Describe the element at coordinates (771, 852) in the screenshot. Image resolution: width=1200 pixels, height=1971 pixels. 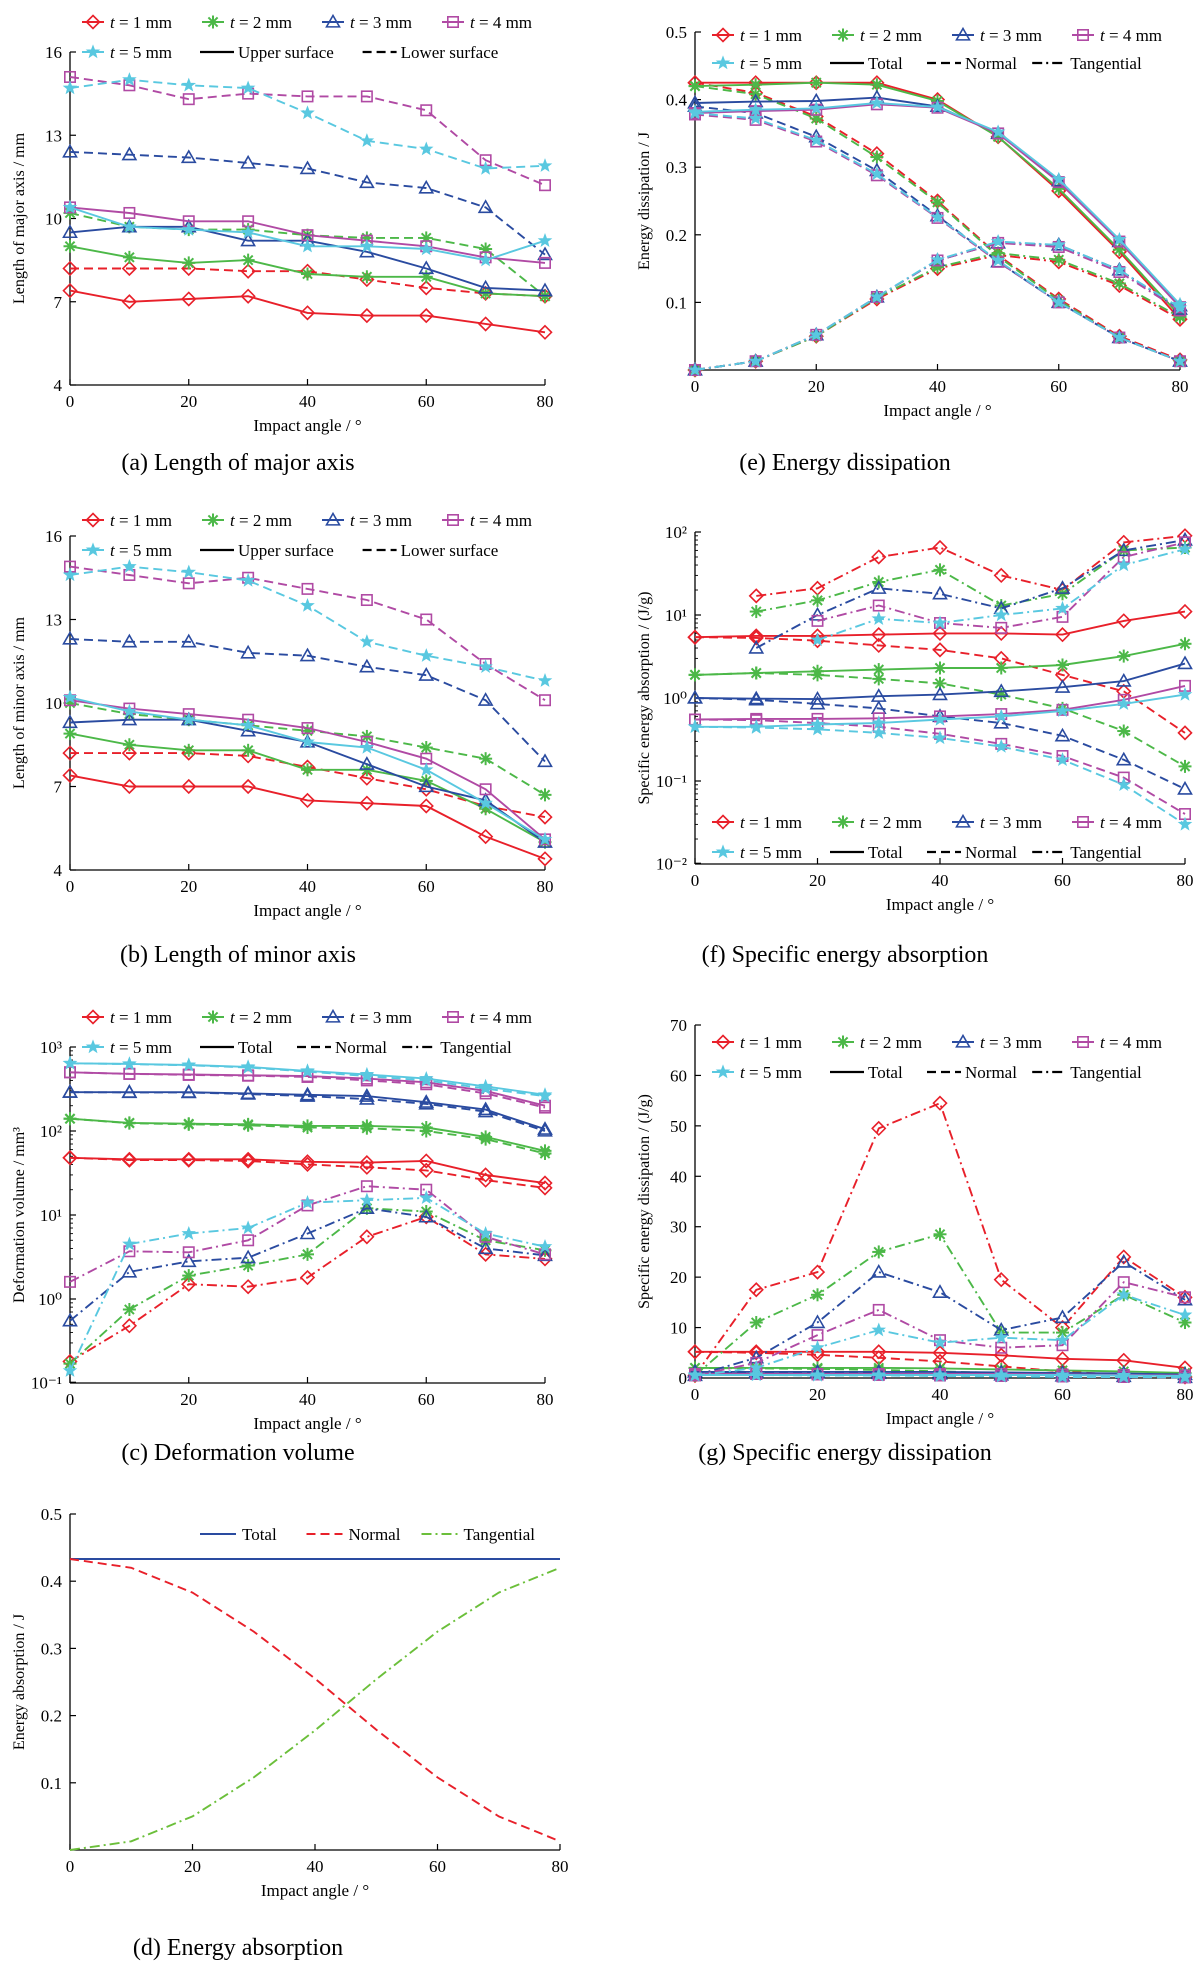
I see `legend-label-t5: t = 5 mm` at that location.